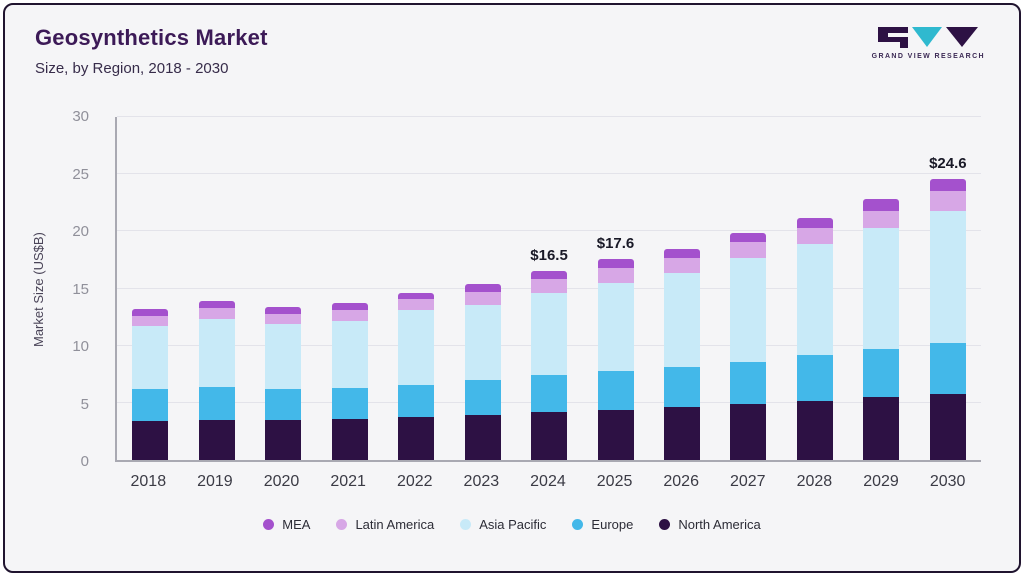 The height and width of the screenshot is (576, 1024). Describe the element at coordinates (348, 481) in the screenshot. I see `x-tick-label-2021: 2021` at that location.